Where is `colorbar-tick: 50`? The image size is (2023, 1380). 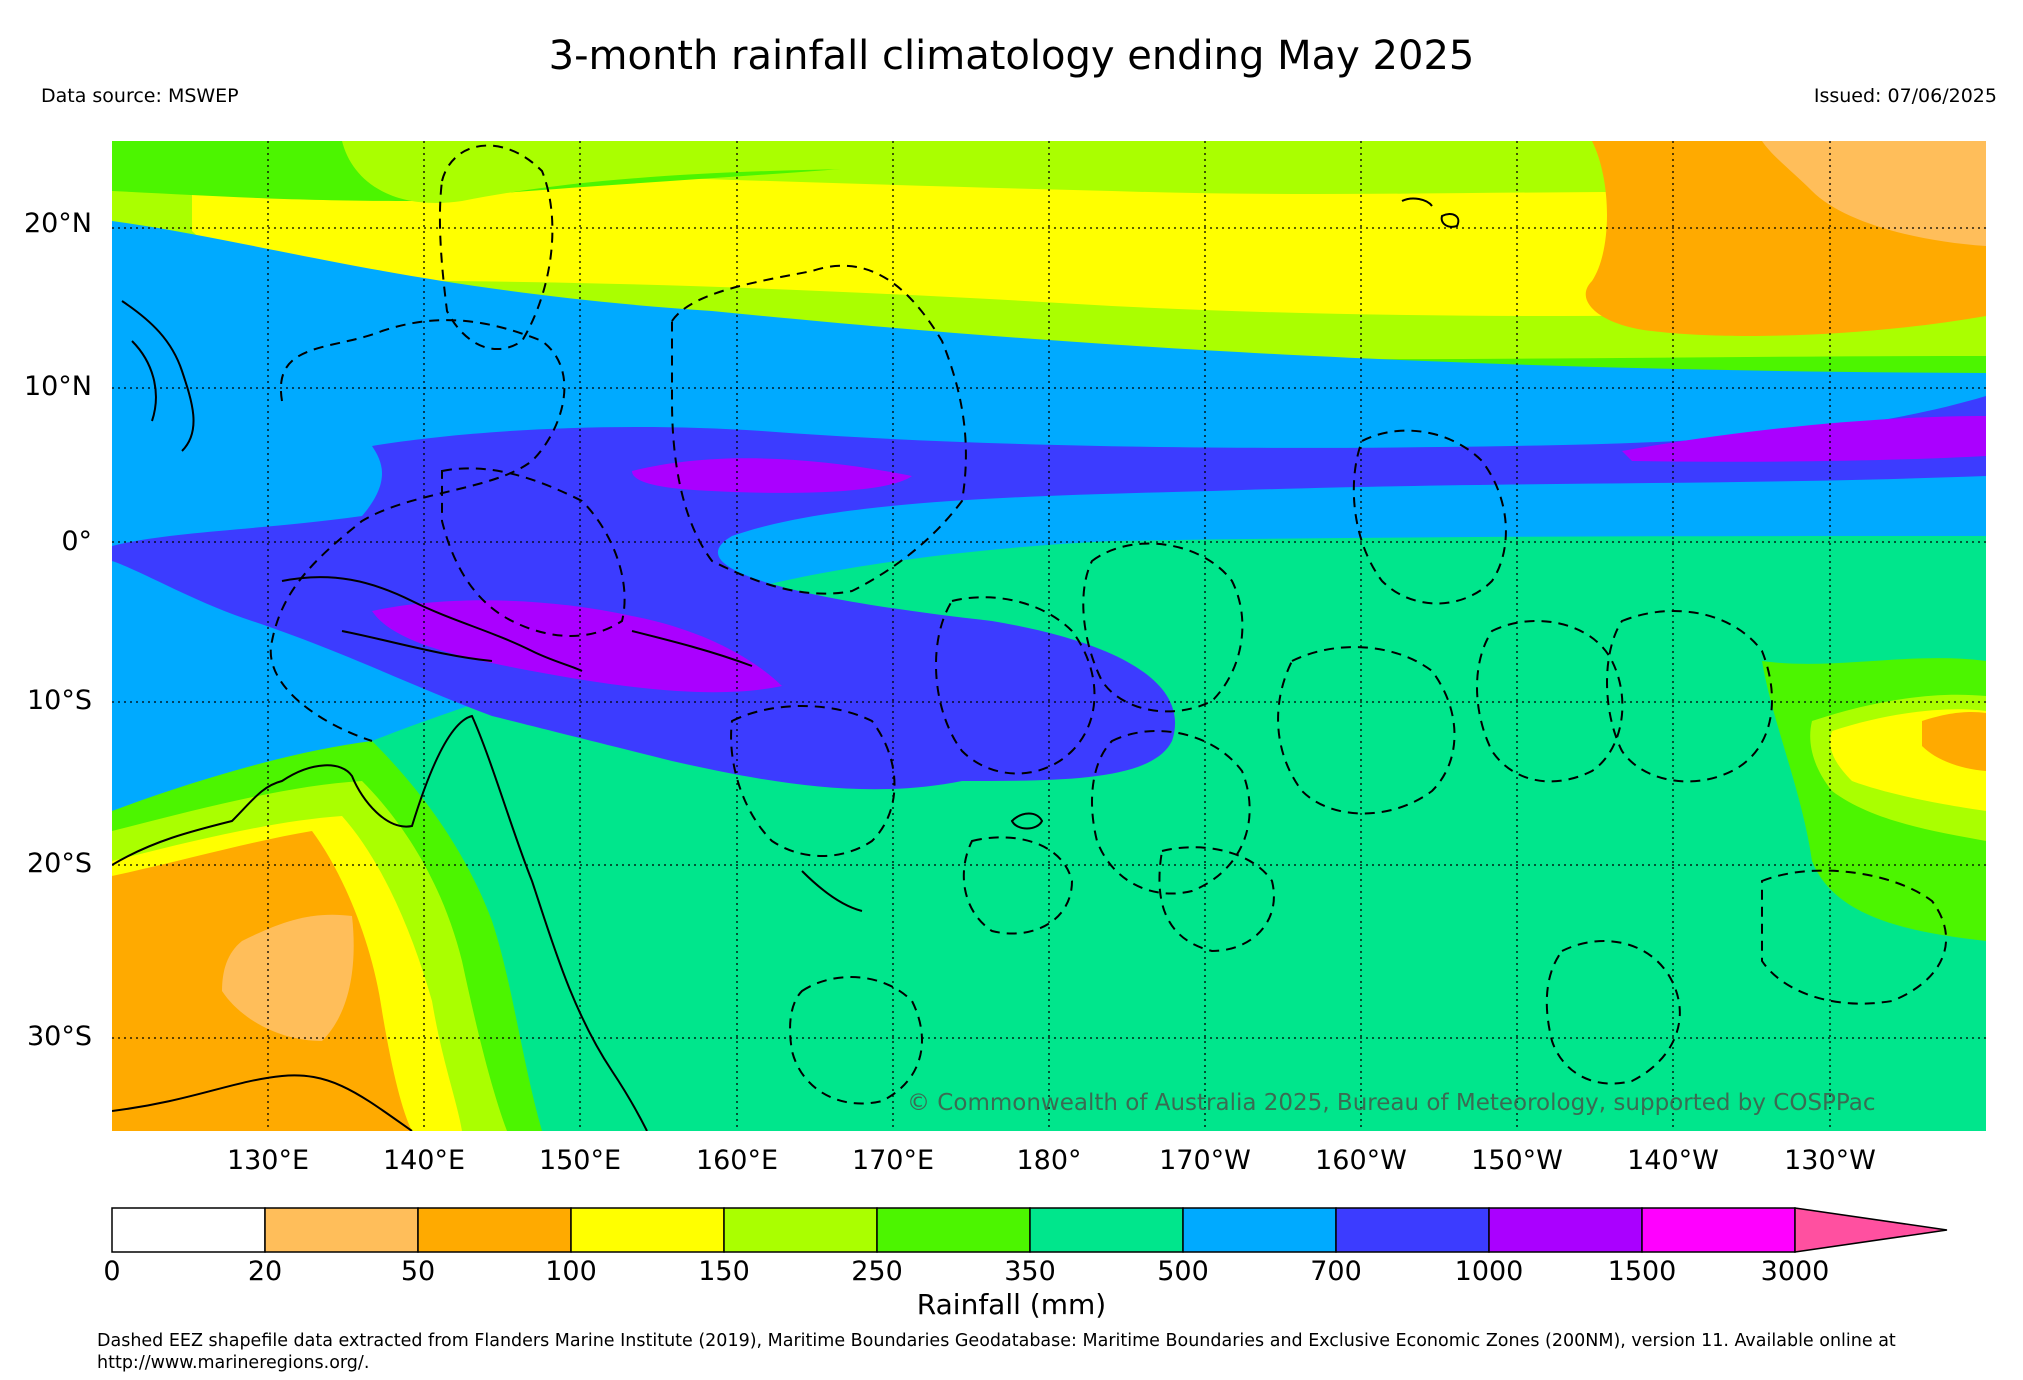
colorbar-tick: 50 is located at coordinates (418, 1271).